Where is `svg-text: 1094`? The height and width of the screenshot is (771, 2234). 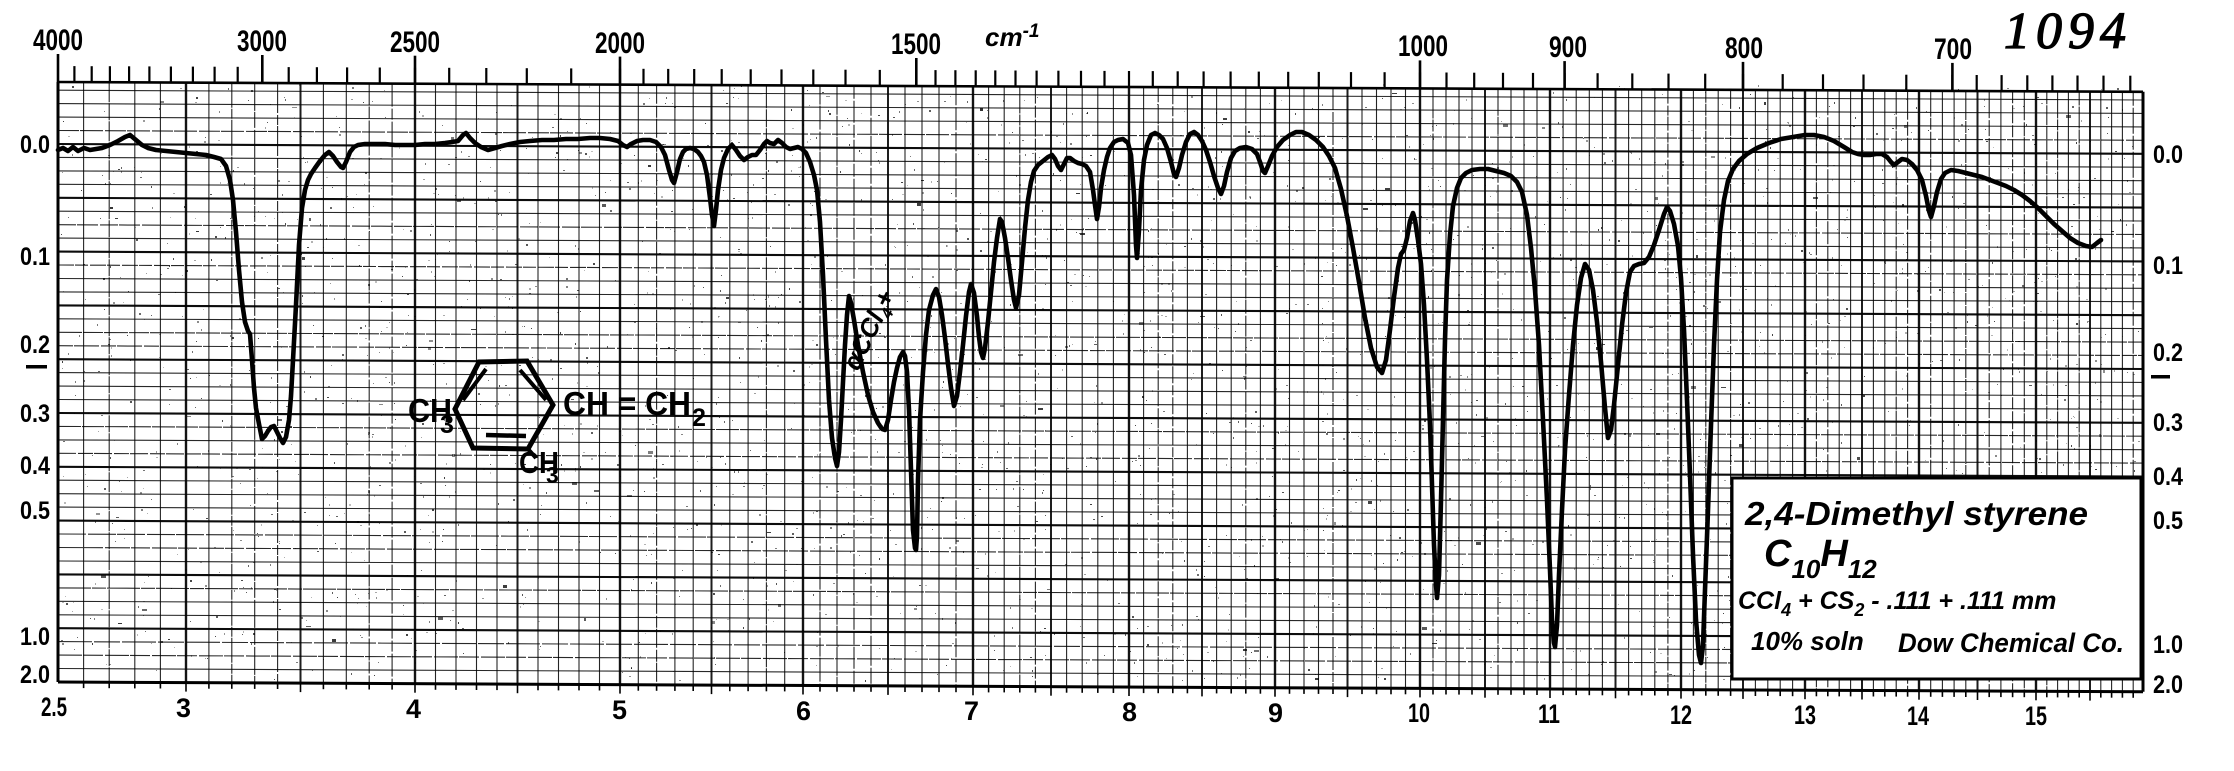
svg-text: 1094 is located at coordinates (2068, 31).